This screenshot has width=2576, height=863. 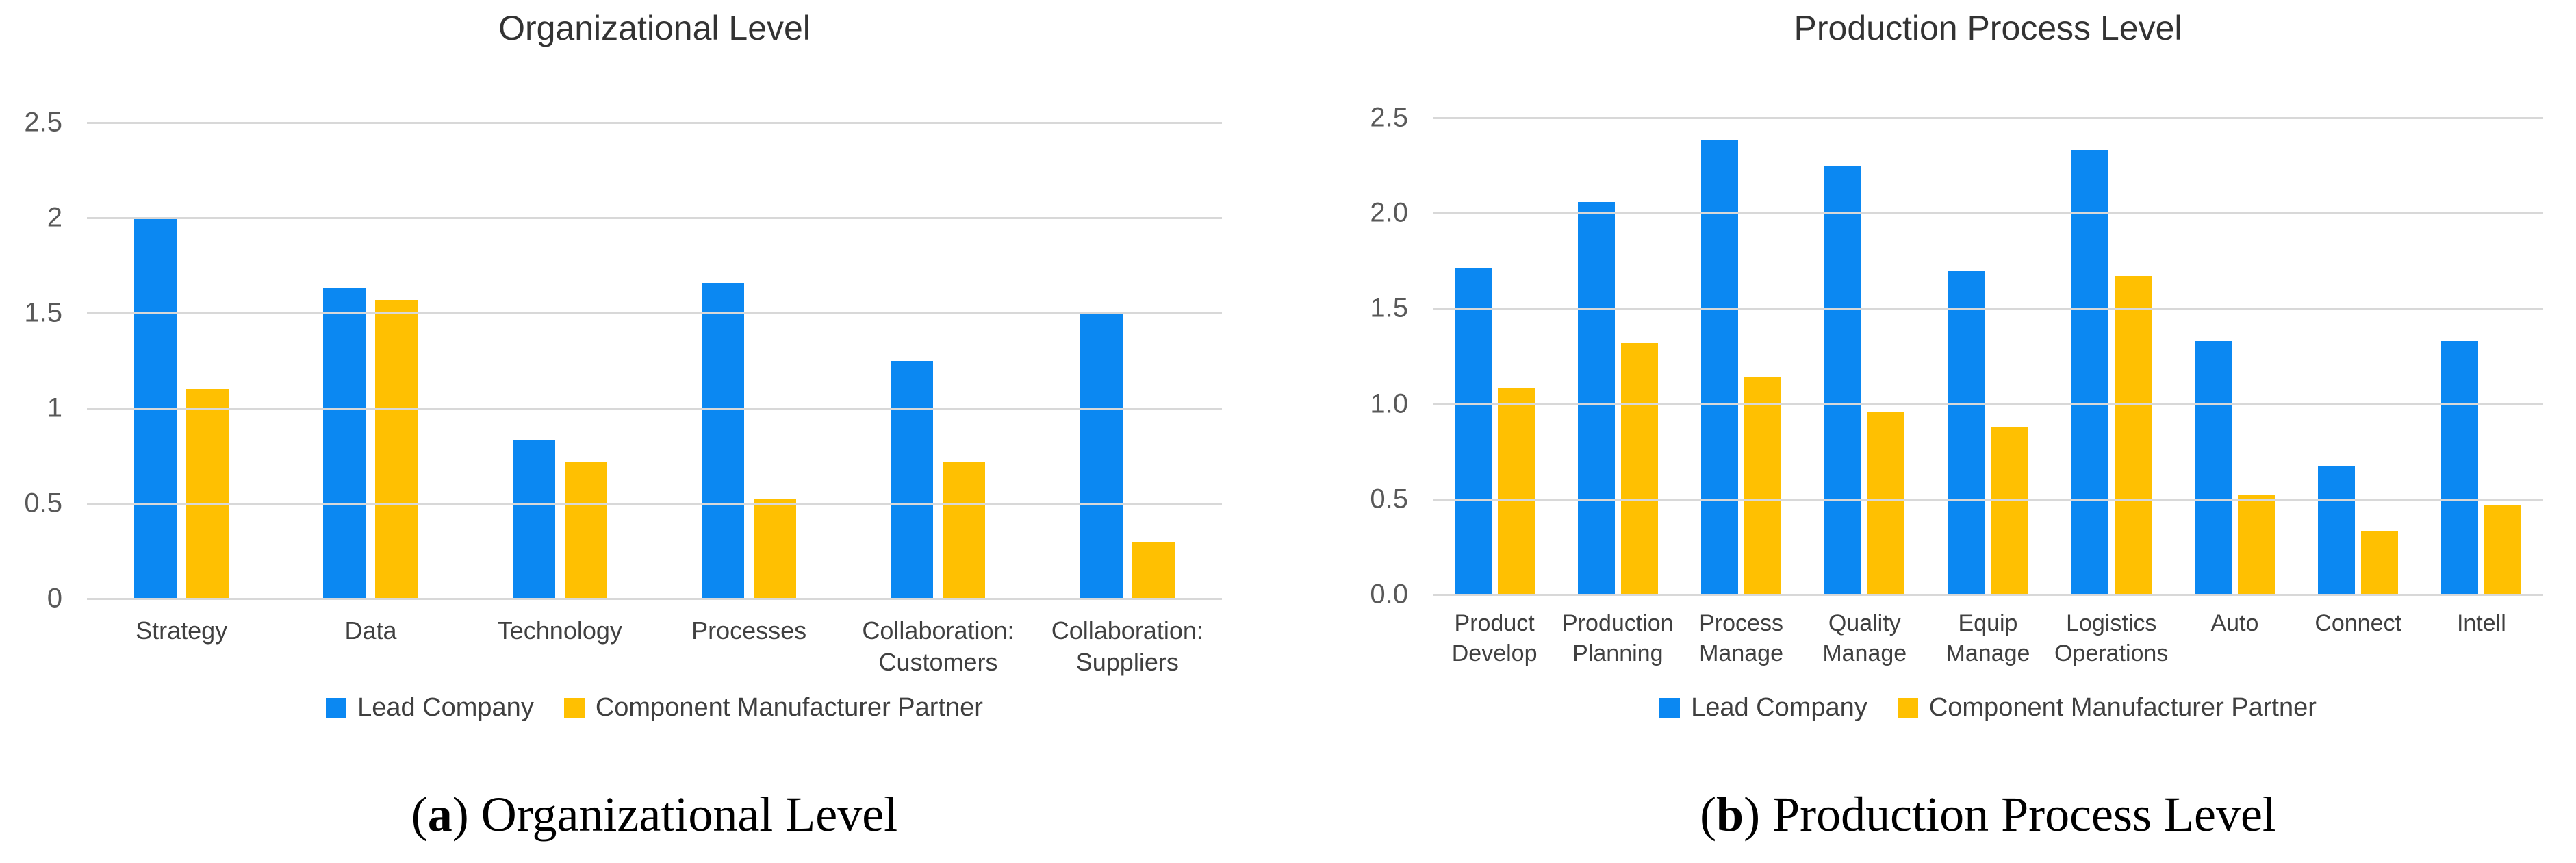 What do you see at coordinates (1741, 638) in the screenshot?
I see `x-category-label: Process Manage` at bounding box center [1741, 638].